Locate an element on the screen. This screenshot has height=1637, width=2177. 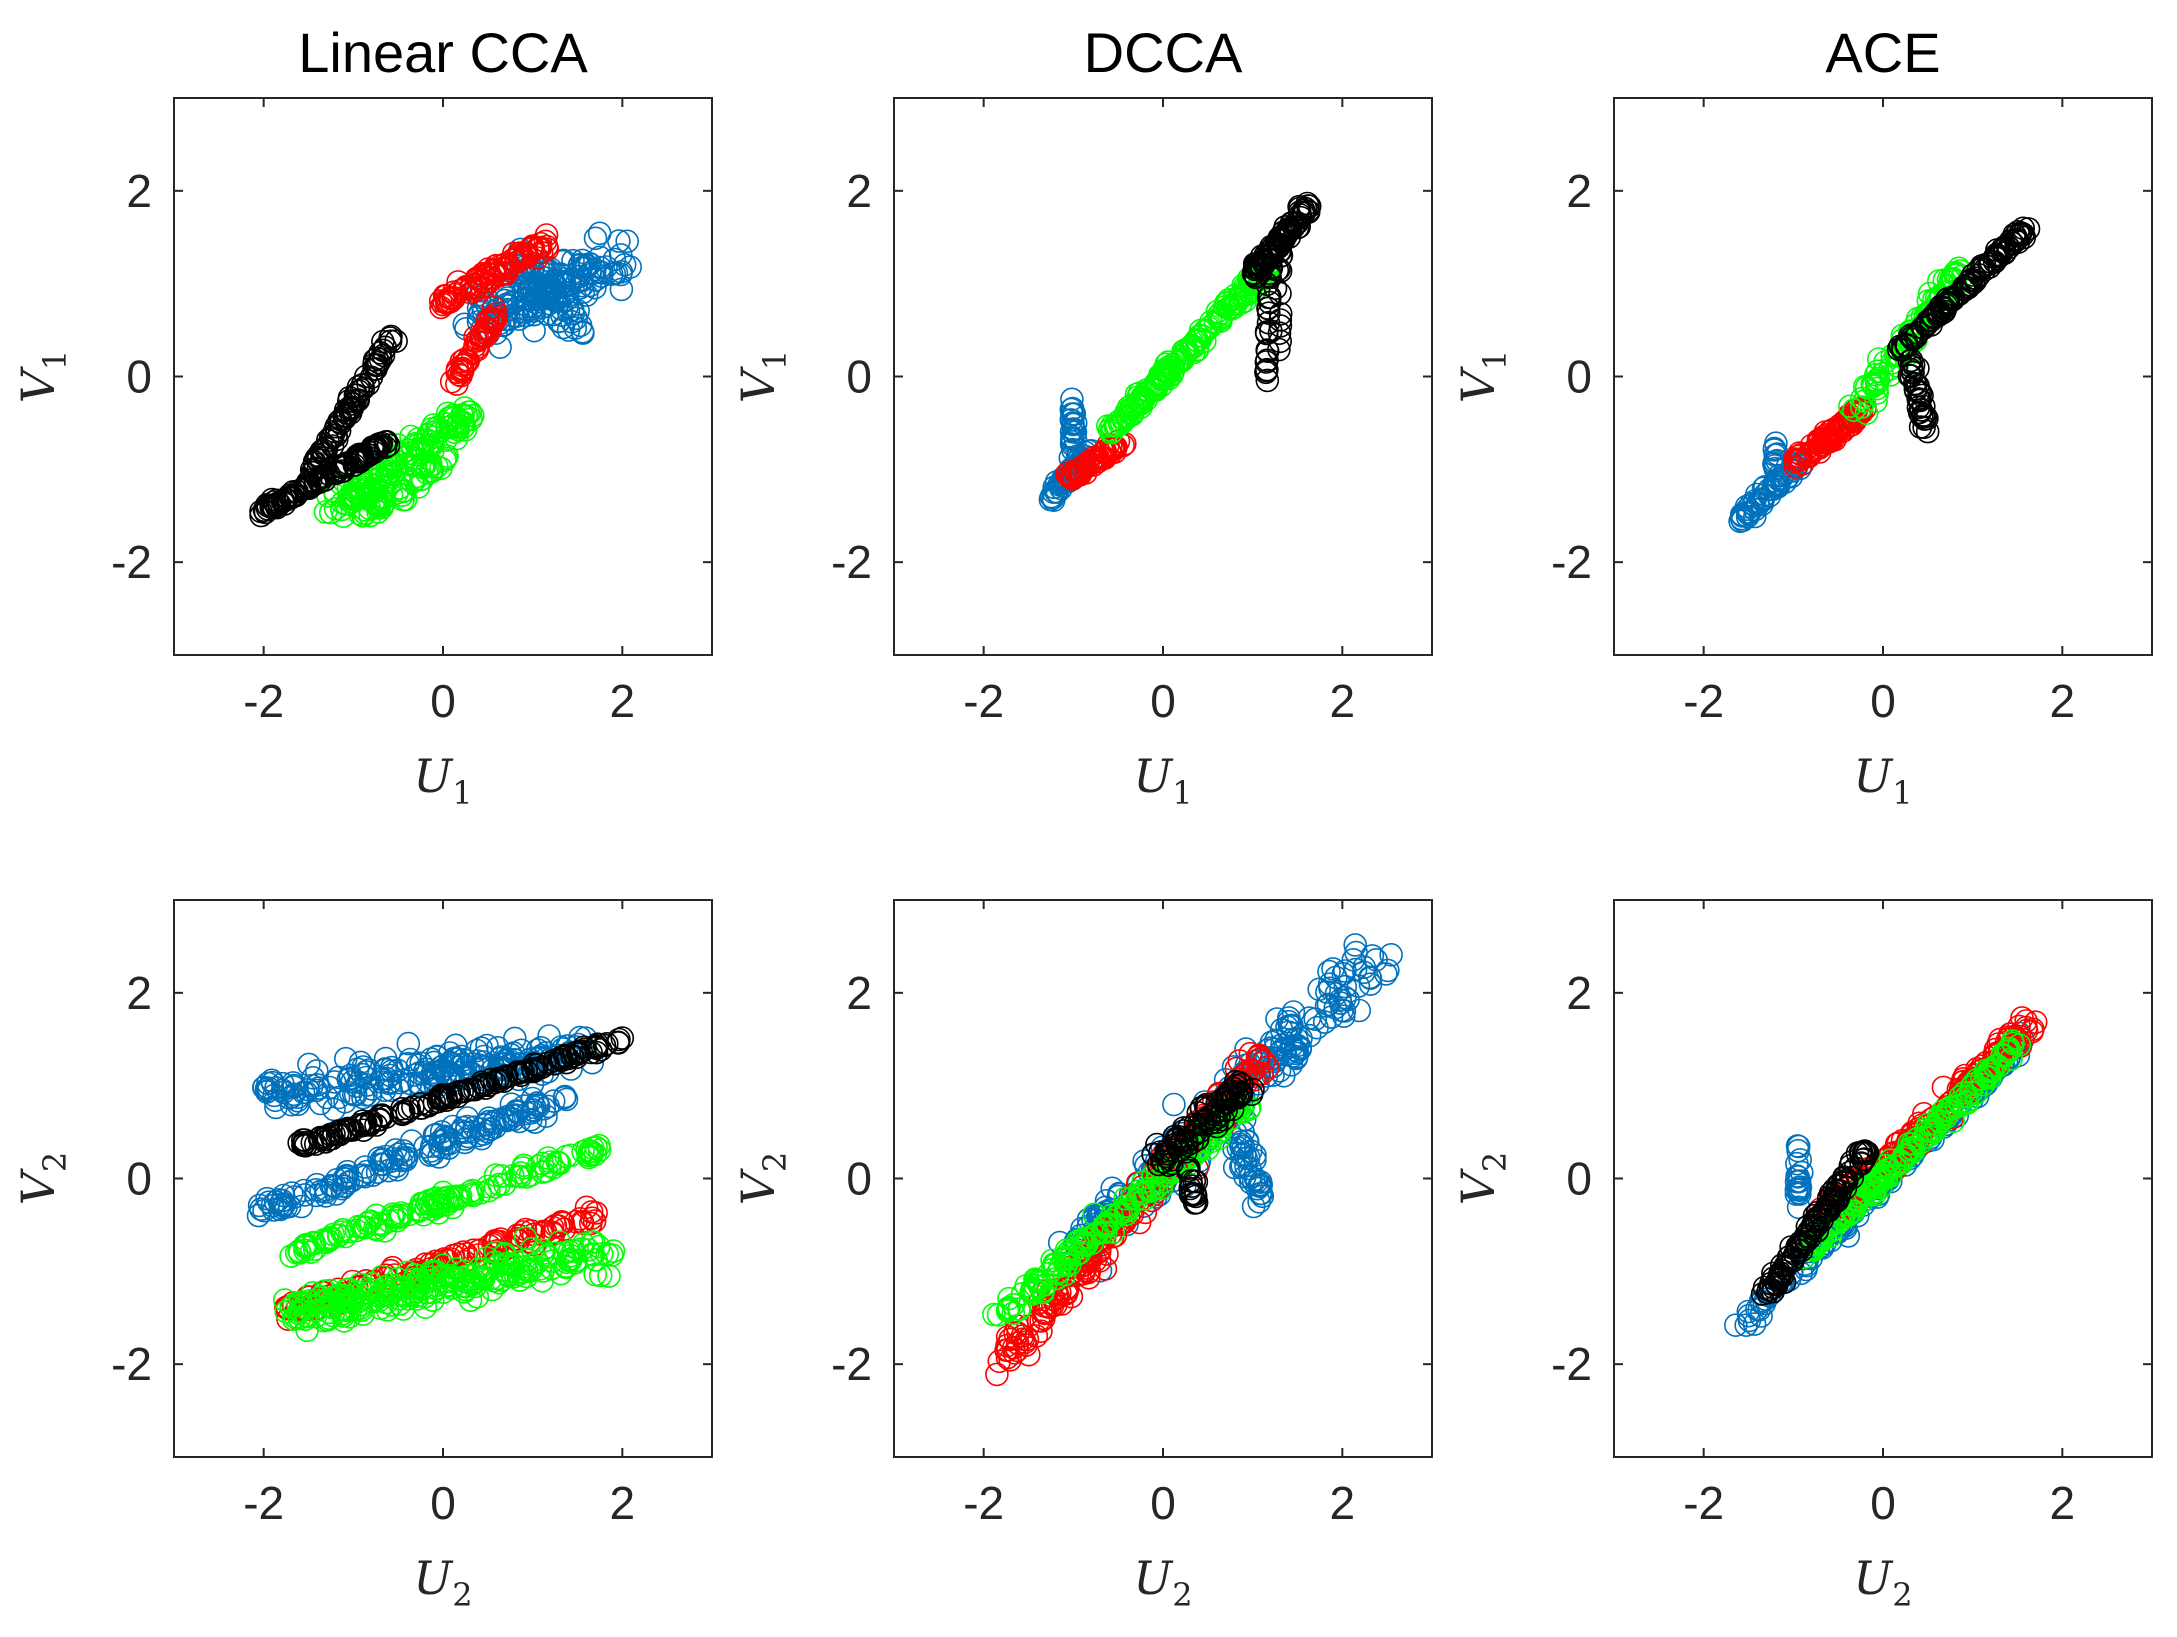
column-title-dcca: DCCA is located at coordinates (1163, 52).